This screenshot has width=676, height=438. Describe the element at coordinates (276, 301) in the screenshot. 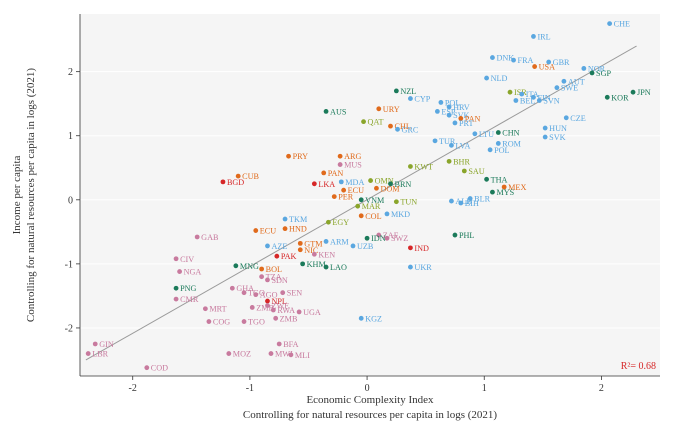

I see `data-point-npl: NPL` at that location.